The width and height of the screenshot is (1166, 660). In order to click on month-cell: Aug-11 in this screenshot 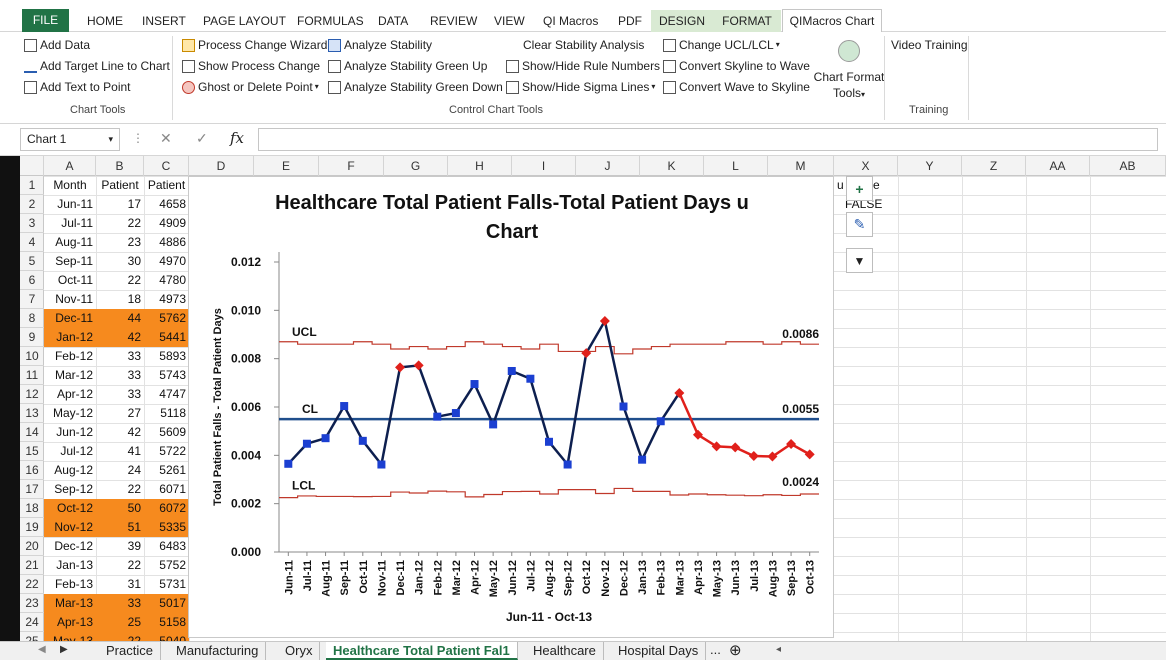, I will do `click(74, 242)`.